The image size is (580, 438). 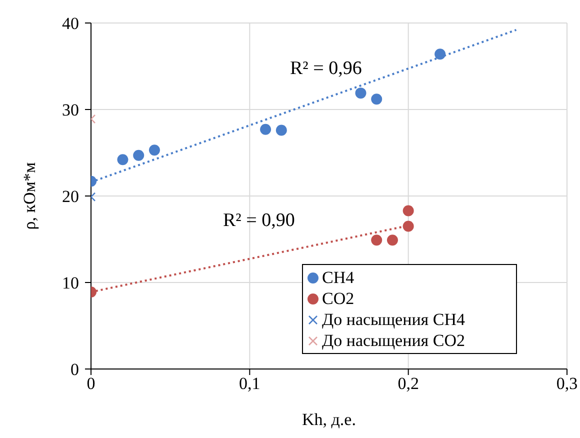 What do you see at coordinates (338, 298) in the screenshot?
I see `legend-label: CO2` at bounding box center [338, 298].